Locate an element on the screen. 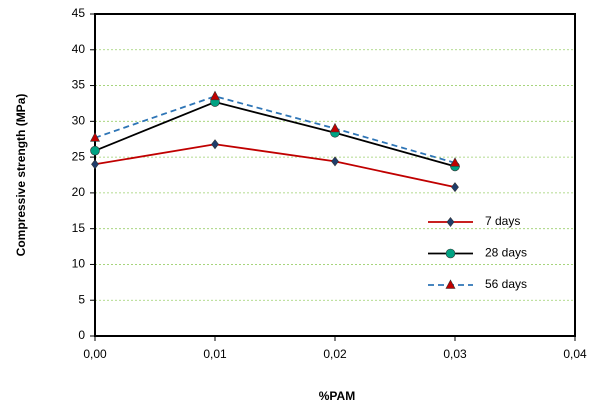  y-tick-label: 40 is located at coordinates (79, 49).